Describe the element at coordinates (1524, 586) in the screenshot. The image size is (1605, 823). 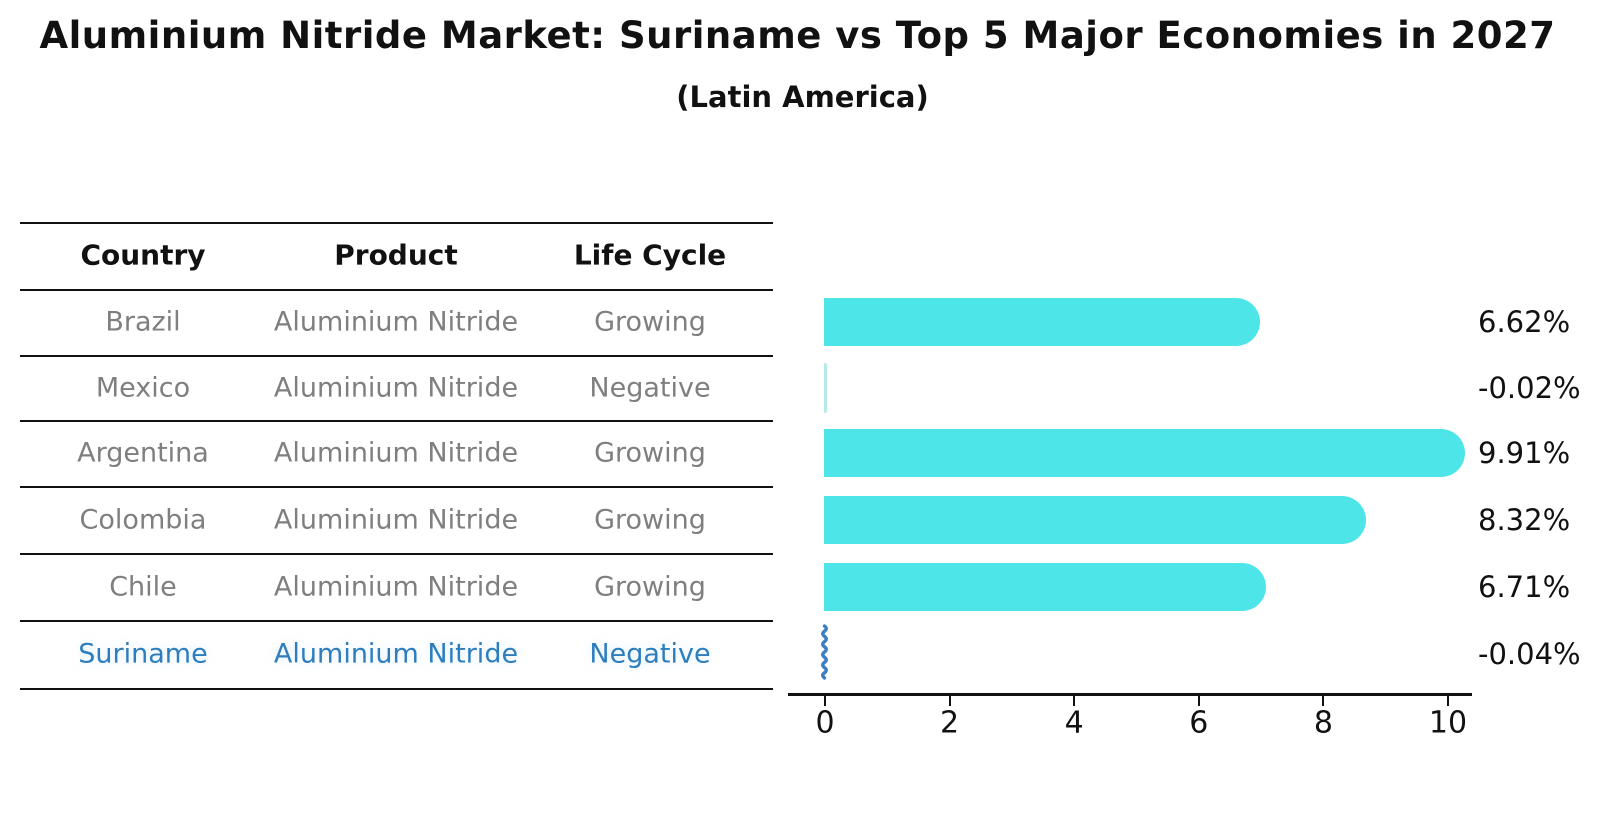
I see `value-label-chile: 6.71%` at that location.